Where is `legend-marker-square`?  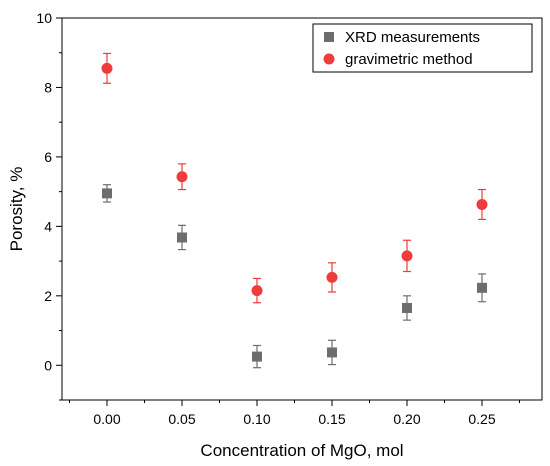 legend-marker-square is located at coordinates (329, 37).